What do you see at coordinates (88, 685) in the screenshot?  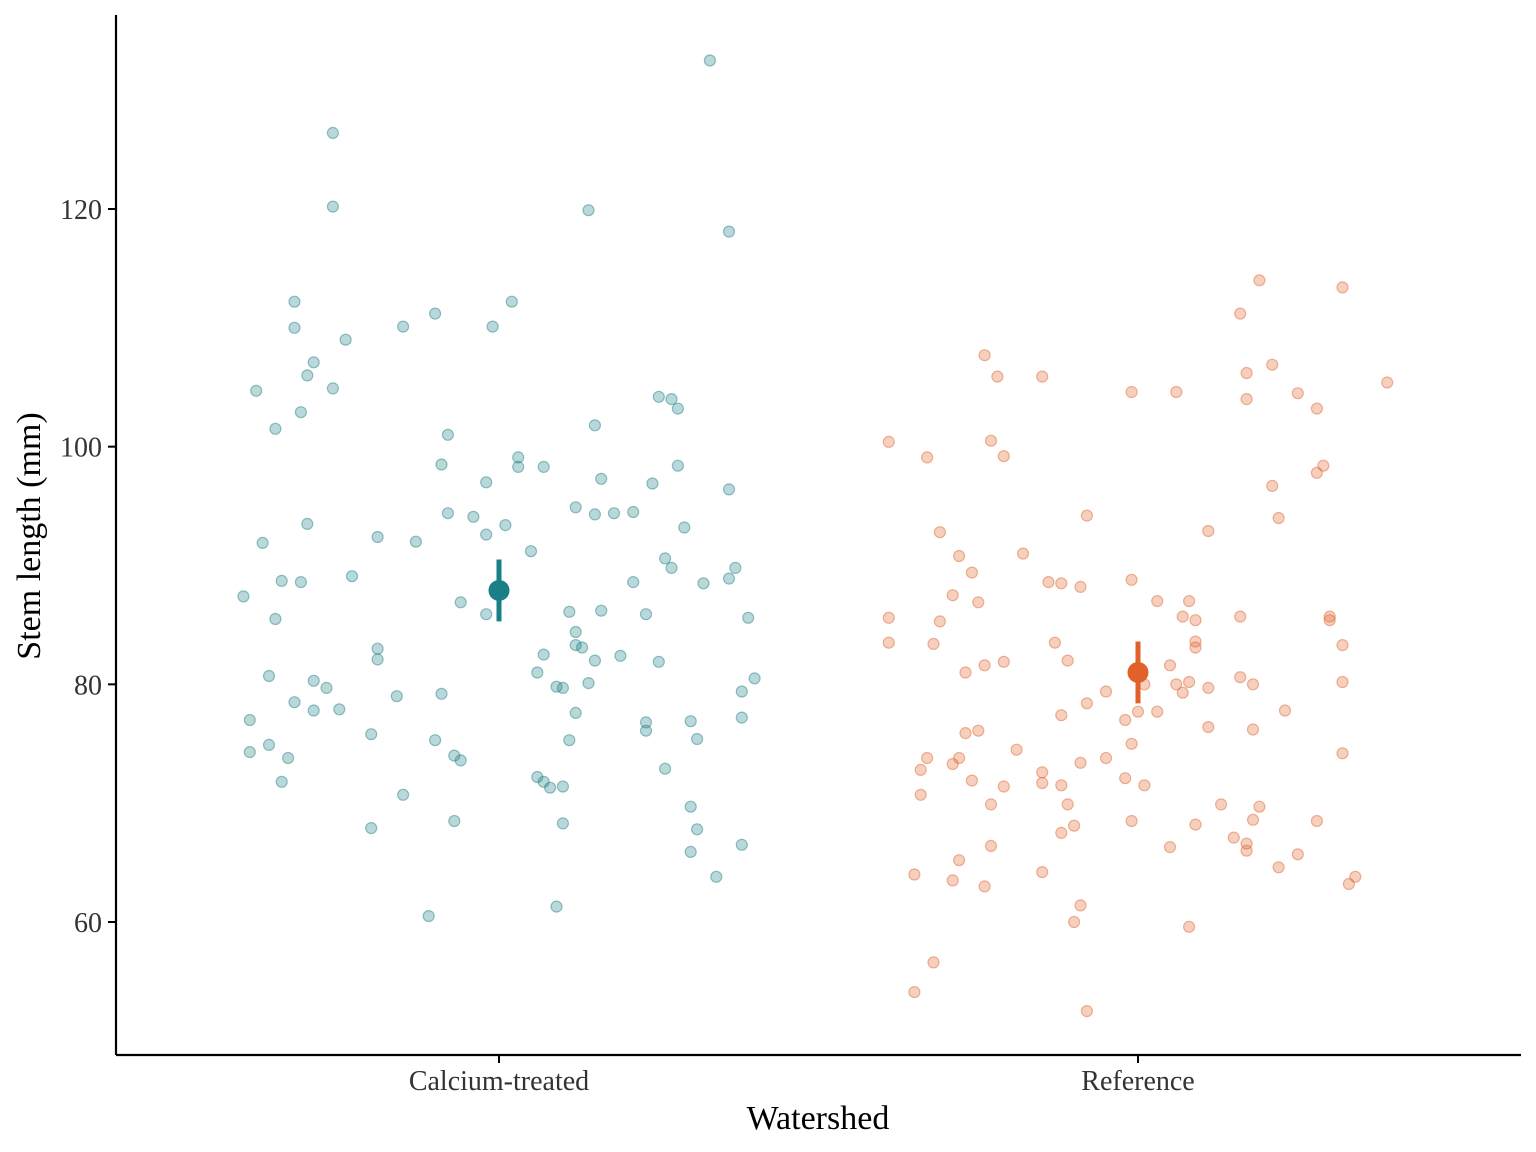 I see `y-tick-label: 80` at bounding box center [88, 685].